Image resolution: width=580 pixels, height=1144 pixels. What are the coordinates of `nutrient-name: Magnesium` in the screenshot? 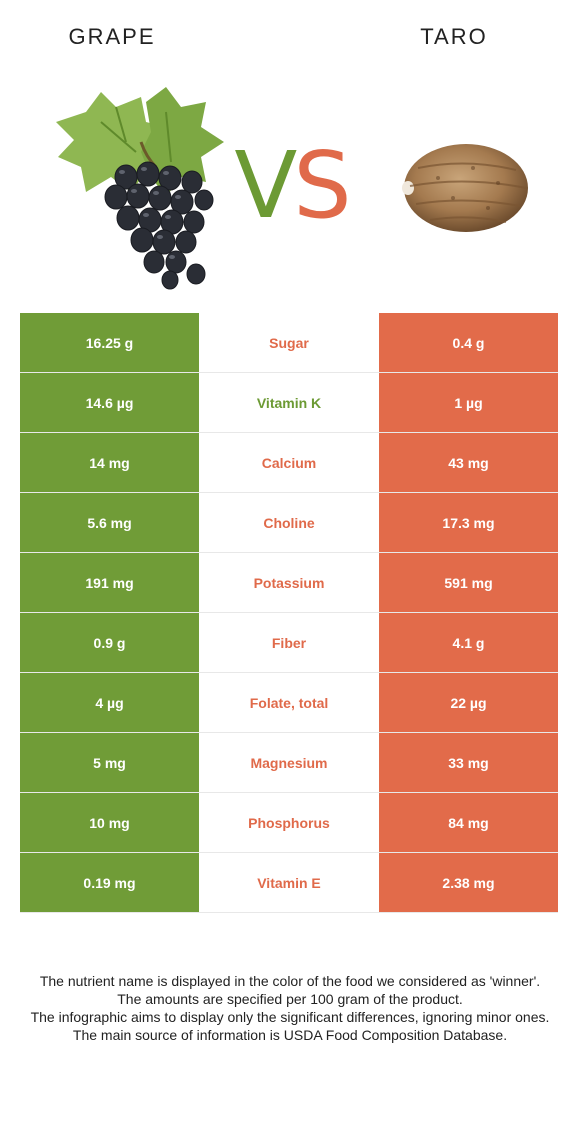 It's located at (289, 762).